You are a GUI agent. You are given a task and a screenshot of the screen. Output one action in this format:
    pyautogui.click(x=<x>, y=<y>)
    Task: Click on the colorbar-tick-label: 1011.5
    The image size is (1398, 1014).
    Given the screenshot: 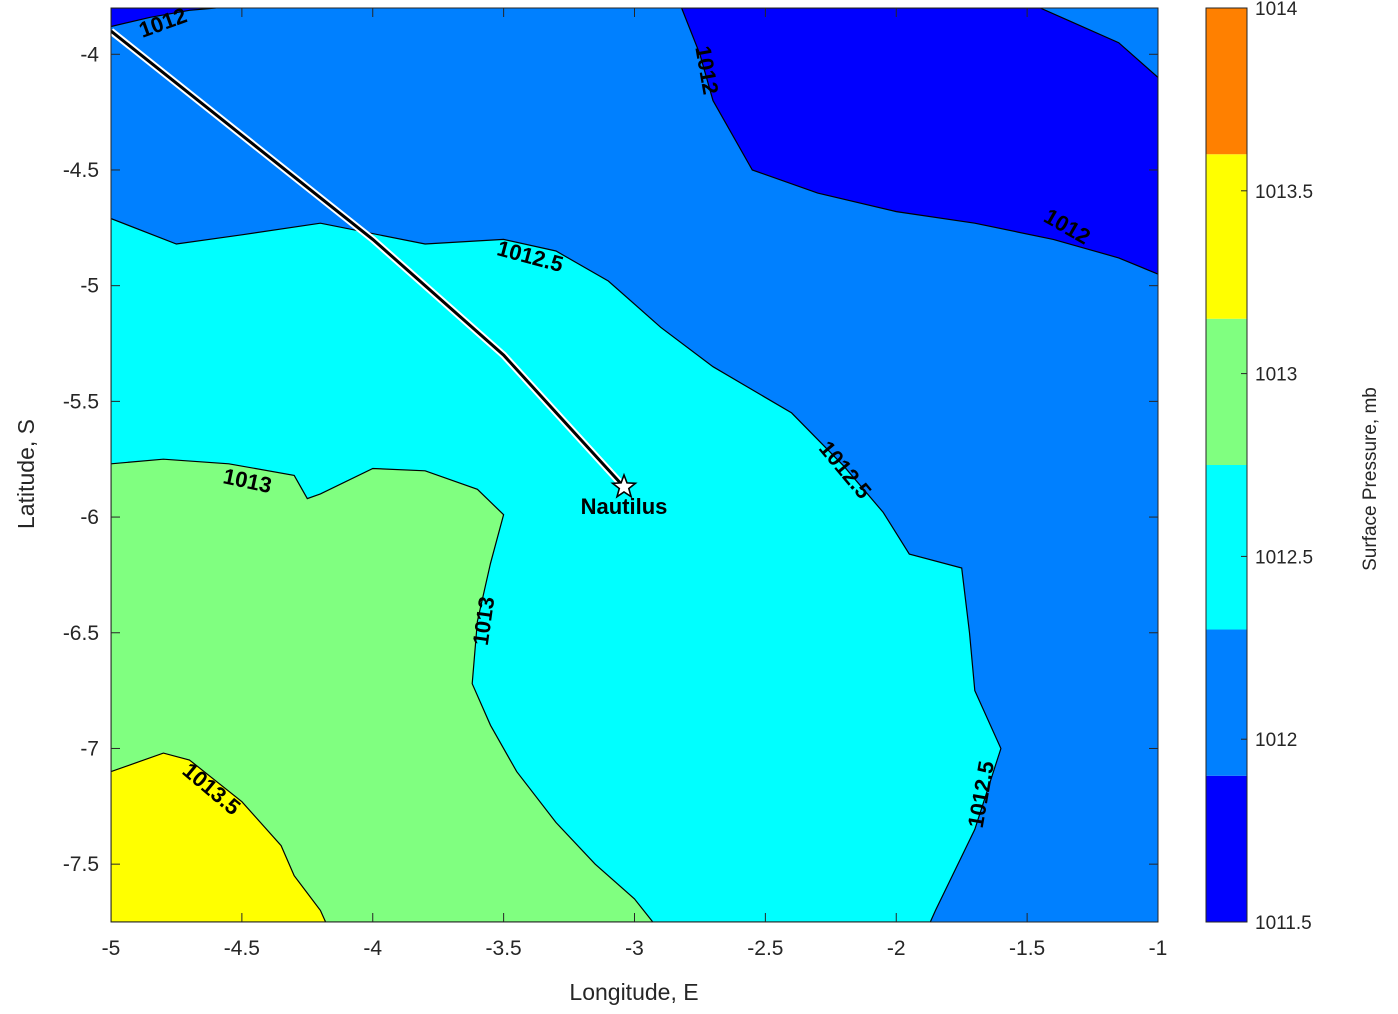 What is the action you would take?
    pyautogui.click(x=1283, y=923)
    